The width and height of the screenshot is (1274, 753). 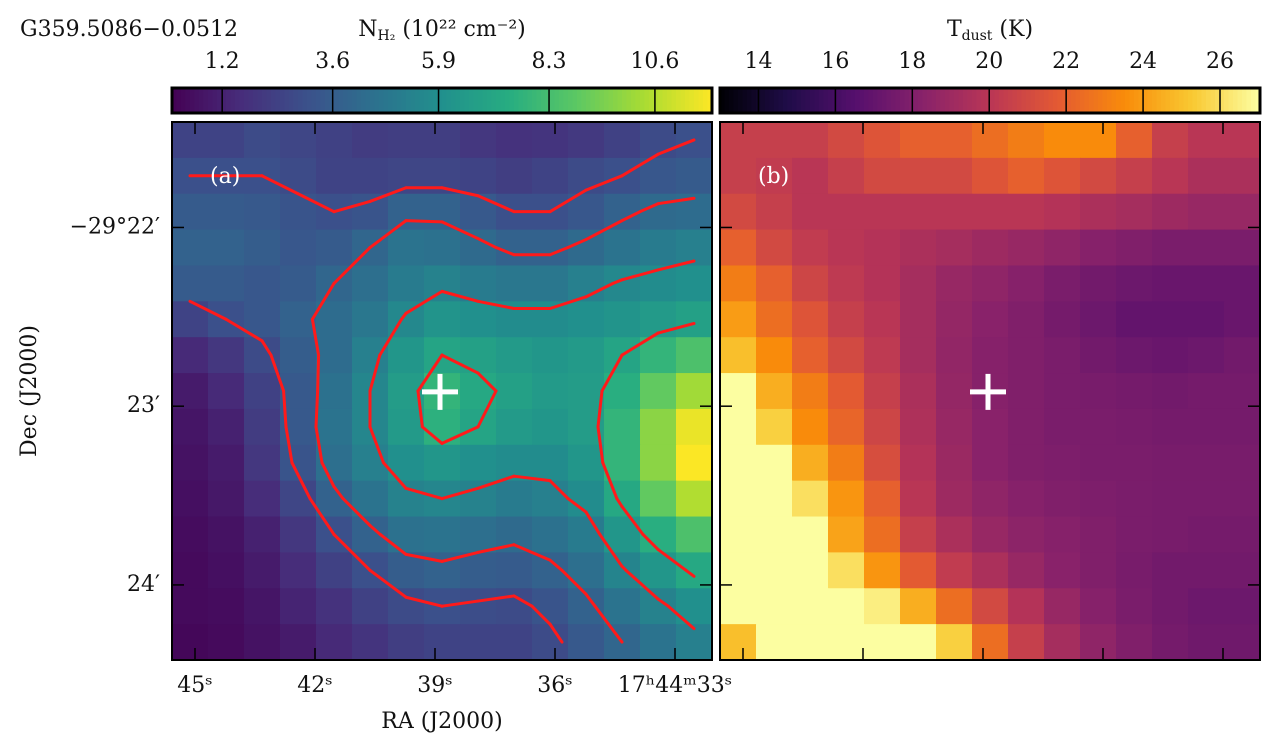 I want to click on x-tick-label: 17ʰ44ᵐ33ˢ, so click(x=675, y=685).